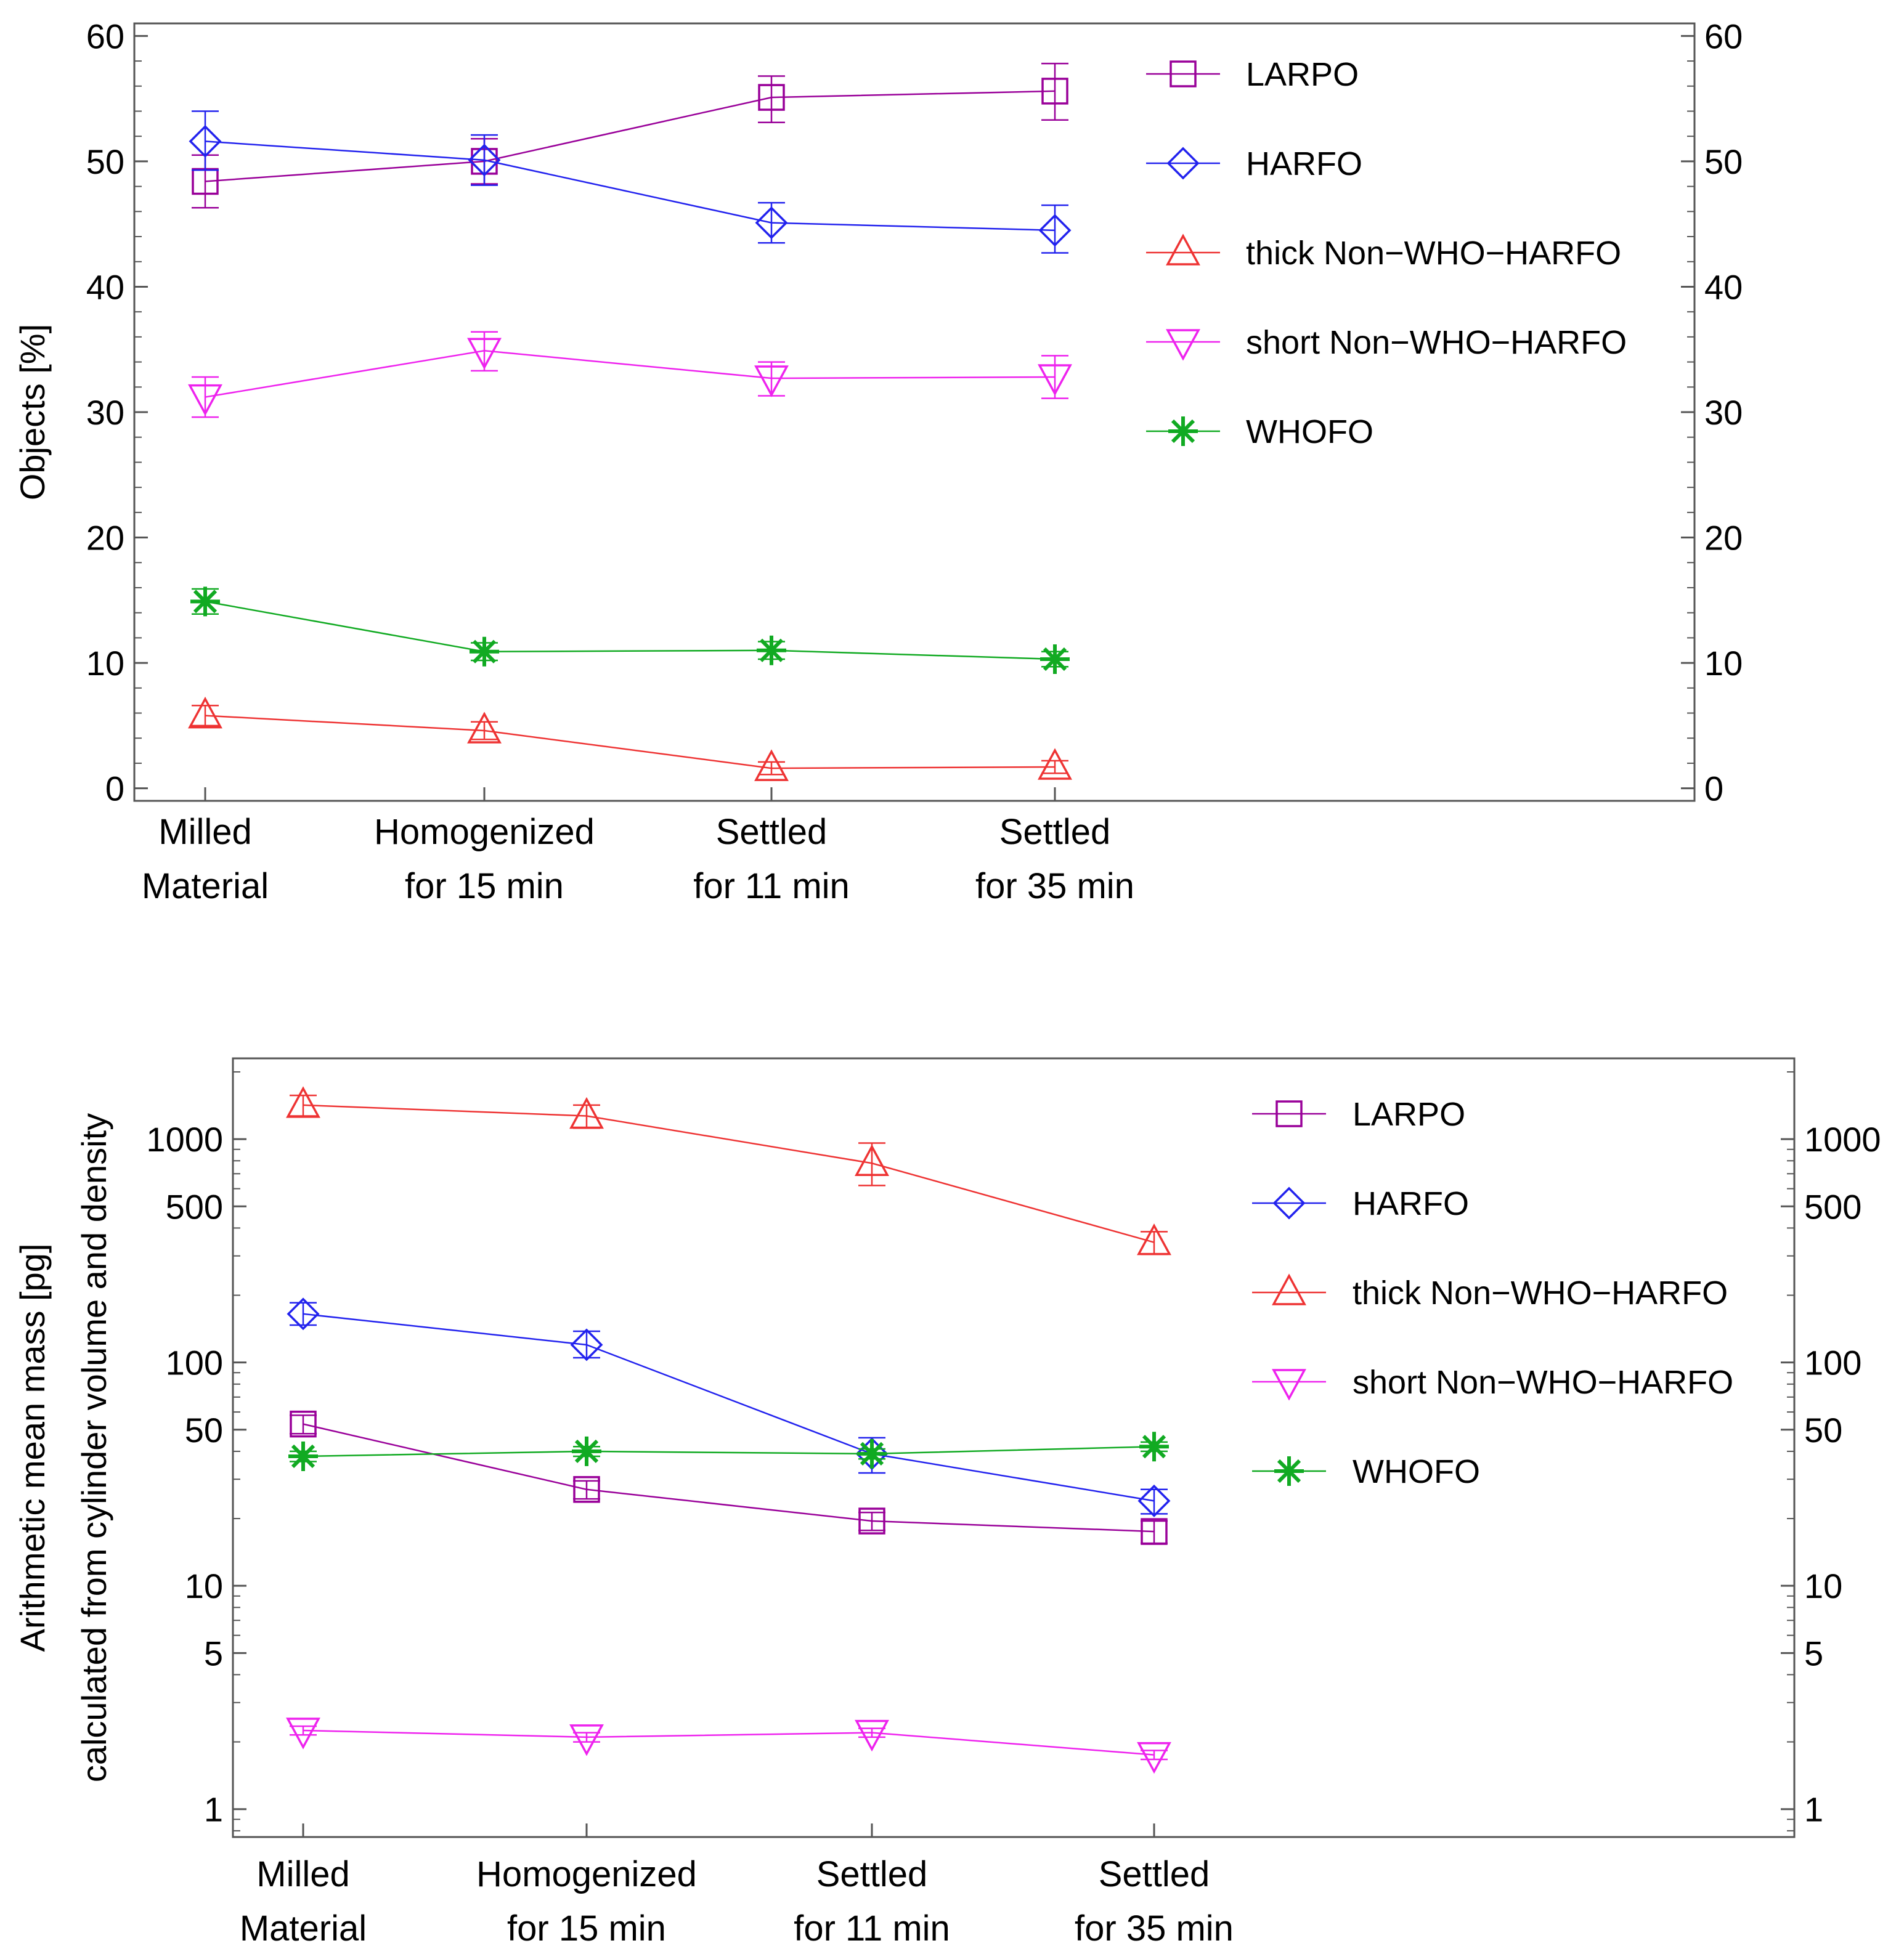  What do you see at coordinates (213, 1653) in the screenshot?
I see `y-tick-label-left: 5` at bounding box center [213, 1653].